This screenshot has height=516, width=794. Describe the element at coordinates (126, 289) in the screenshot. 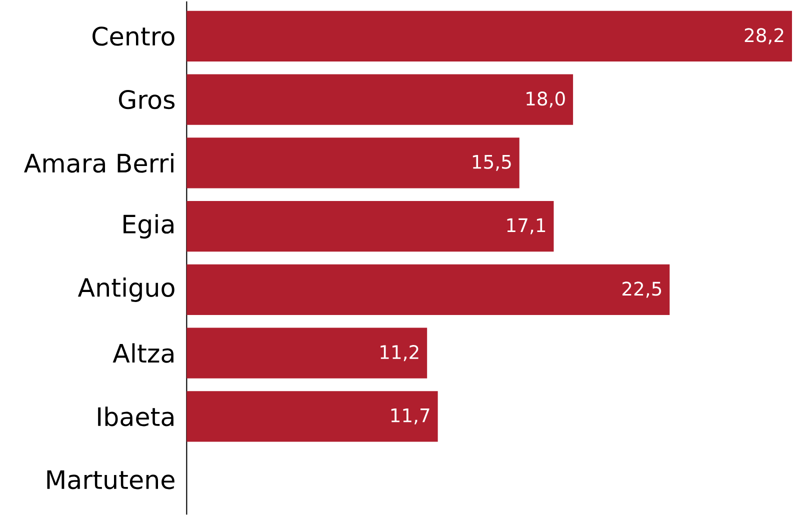

I see `y-tick-label: Antiguo` at that location.